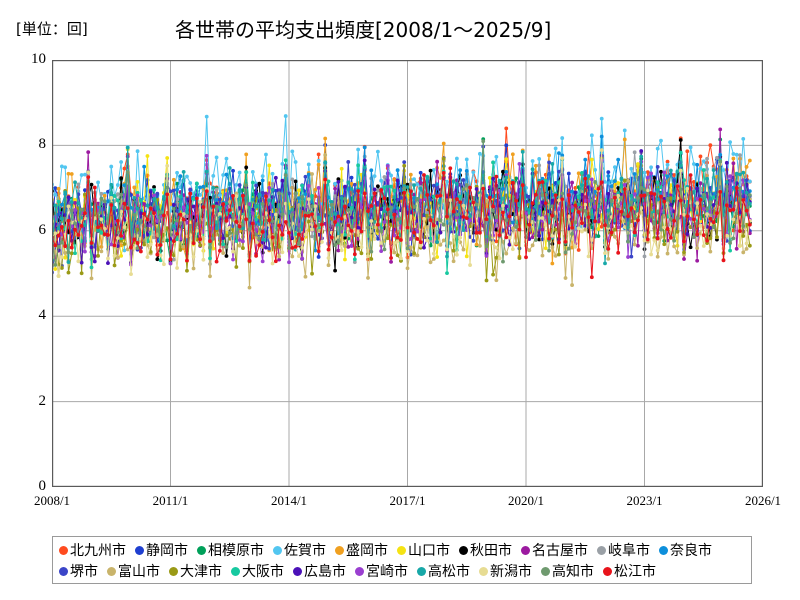  What do you see at coordinates (319, 572) in the screenshot?
I see `legend-item-広島市: 広島市` at bounding box center [319, 572].